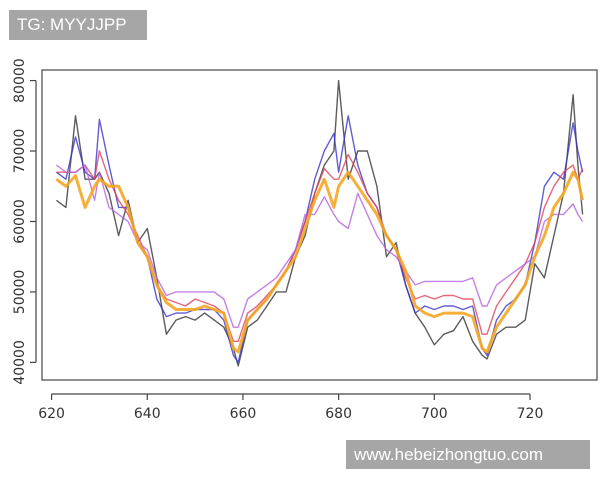 The image size is (600, 480). Describe the element at coordinates (243, 414) in the screenshot. I see `x-tick-label: 660` at that location.